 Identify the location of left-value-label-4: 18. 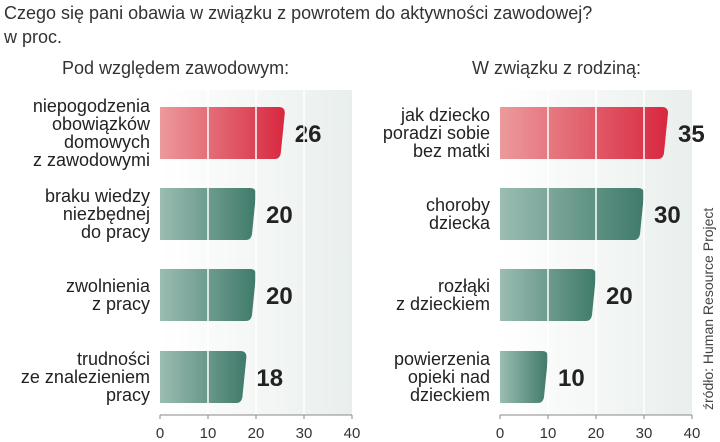
(269, 378).